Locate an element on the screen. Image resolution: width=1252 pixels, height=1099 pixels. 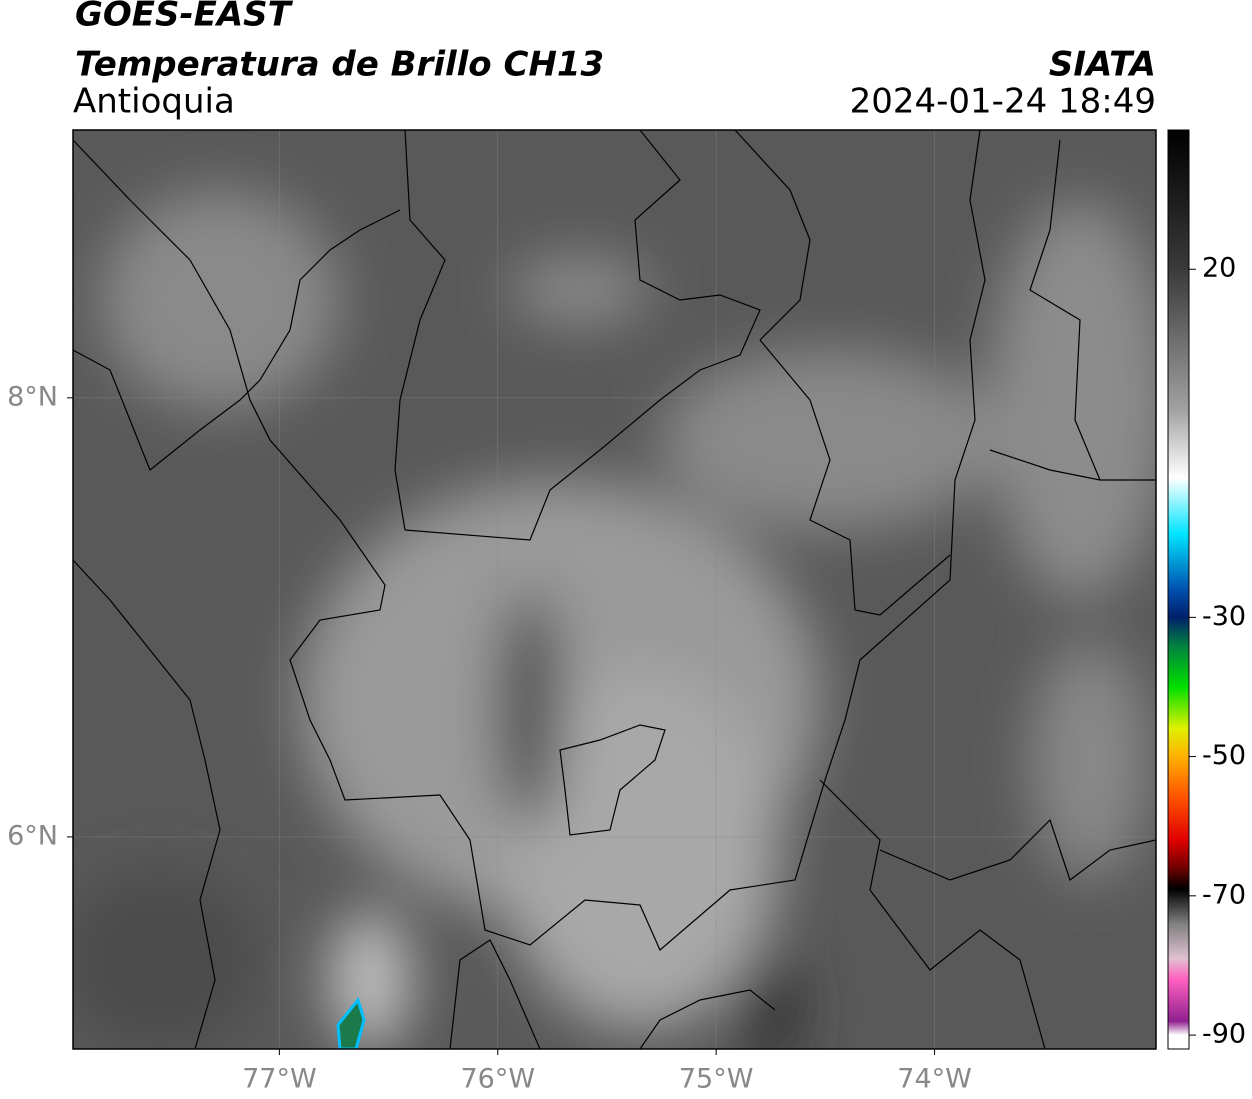
region-label: Antioquia is located at coordinates (154, 102).